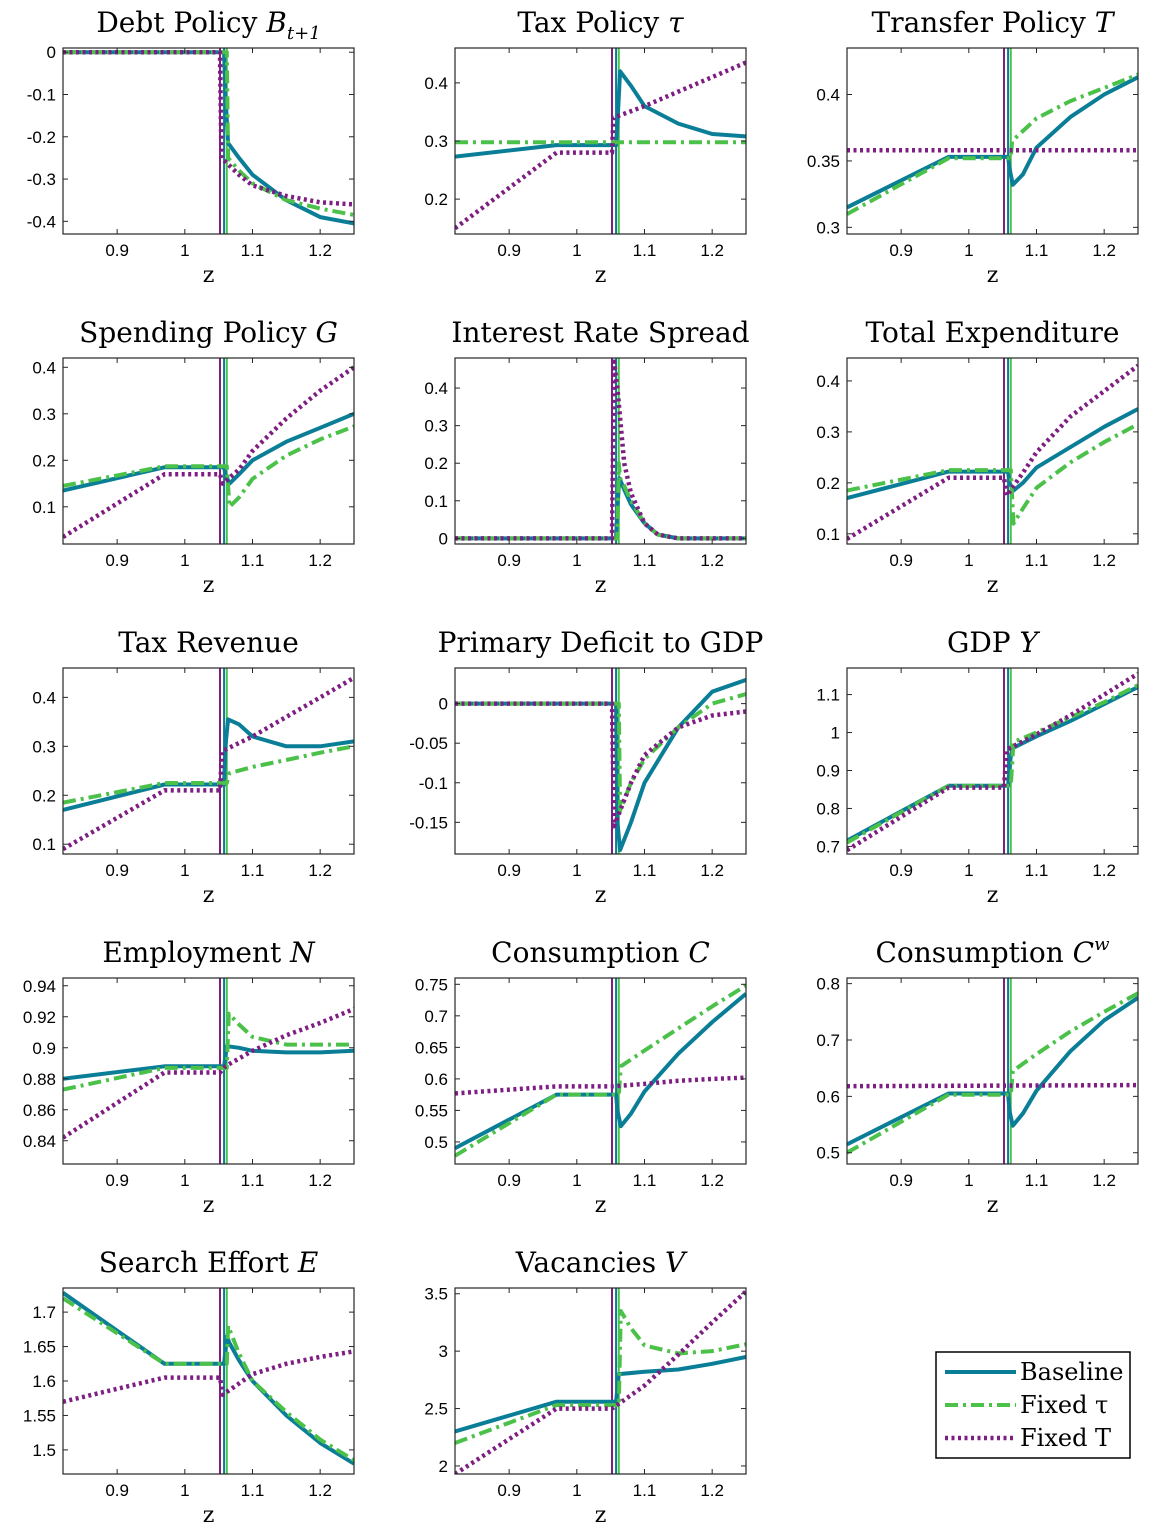 This screenshot has width=1155, height=1540. What do you see at coordinates (428, 743) in the screenshot?
I see `y-tick-label: -0.05` at bounding box center [428, 743].